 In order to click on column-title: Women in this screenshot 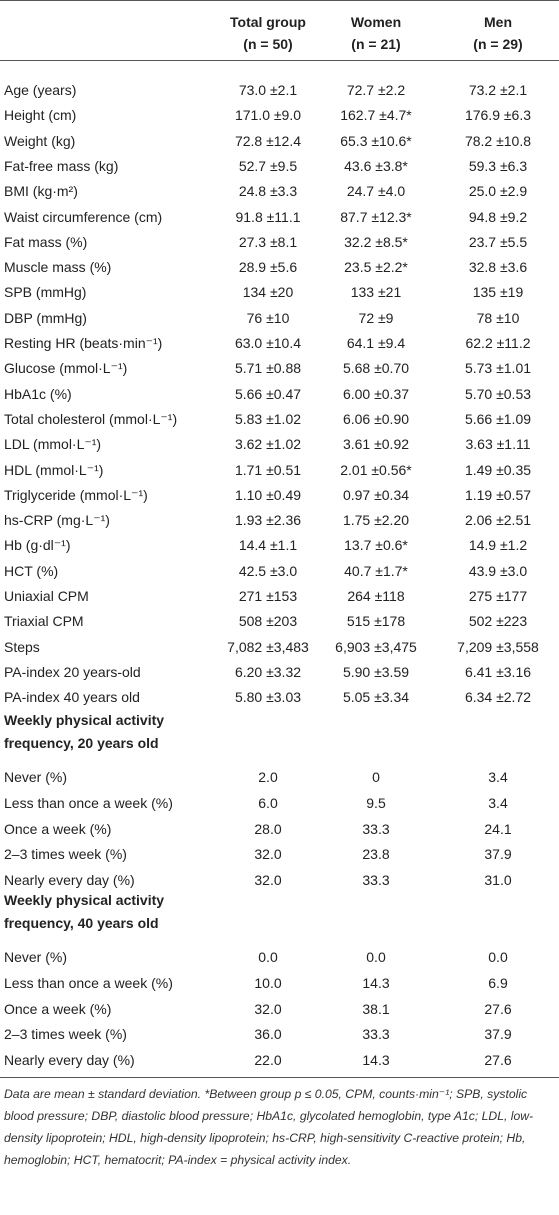, I will do `click(376, 22)`.